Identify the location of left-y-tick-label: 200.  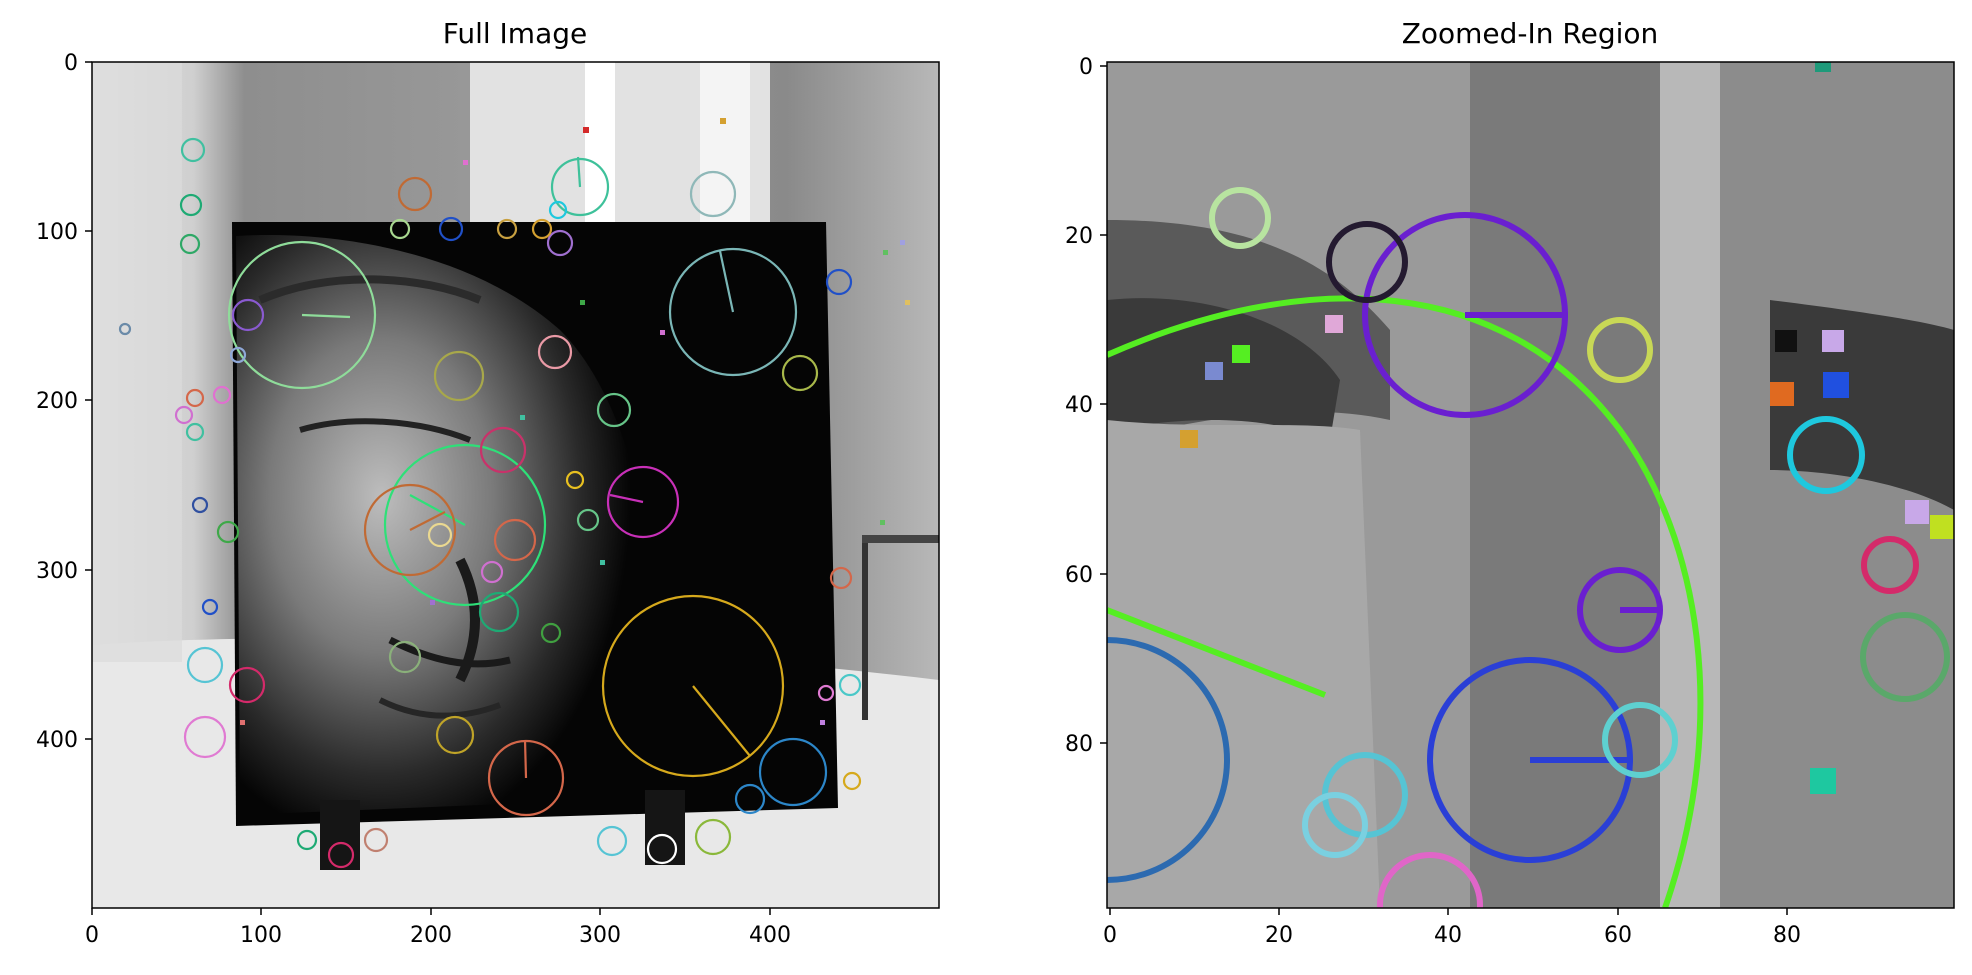
(57, 401).